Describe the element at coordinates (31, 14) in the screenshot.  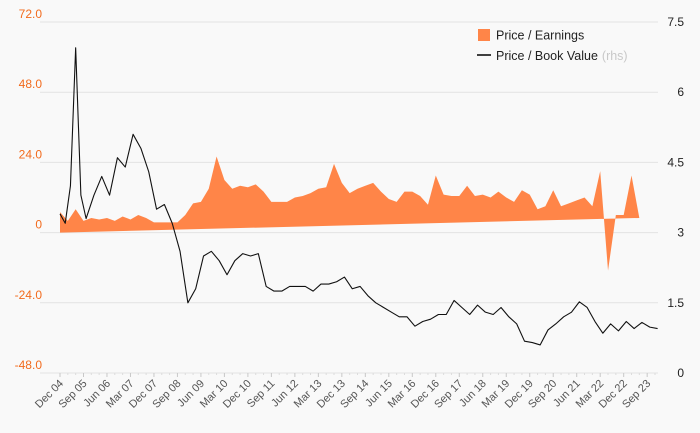
I see `y-left-tick-label: 72.0` at that location.